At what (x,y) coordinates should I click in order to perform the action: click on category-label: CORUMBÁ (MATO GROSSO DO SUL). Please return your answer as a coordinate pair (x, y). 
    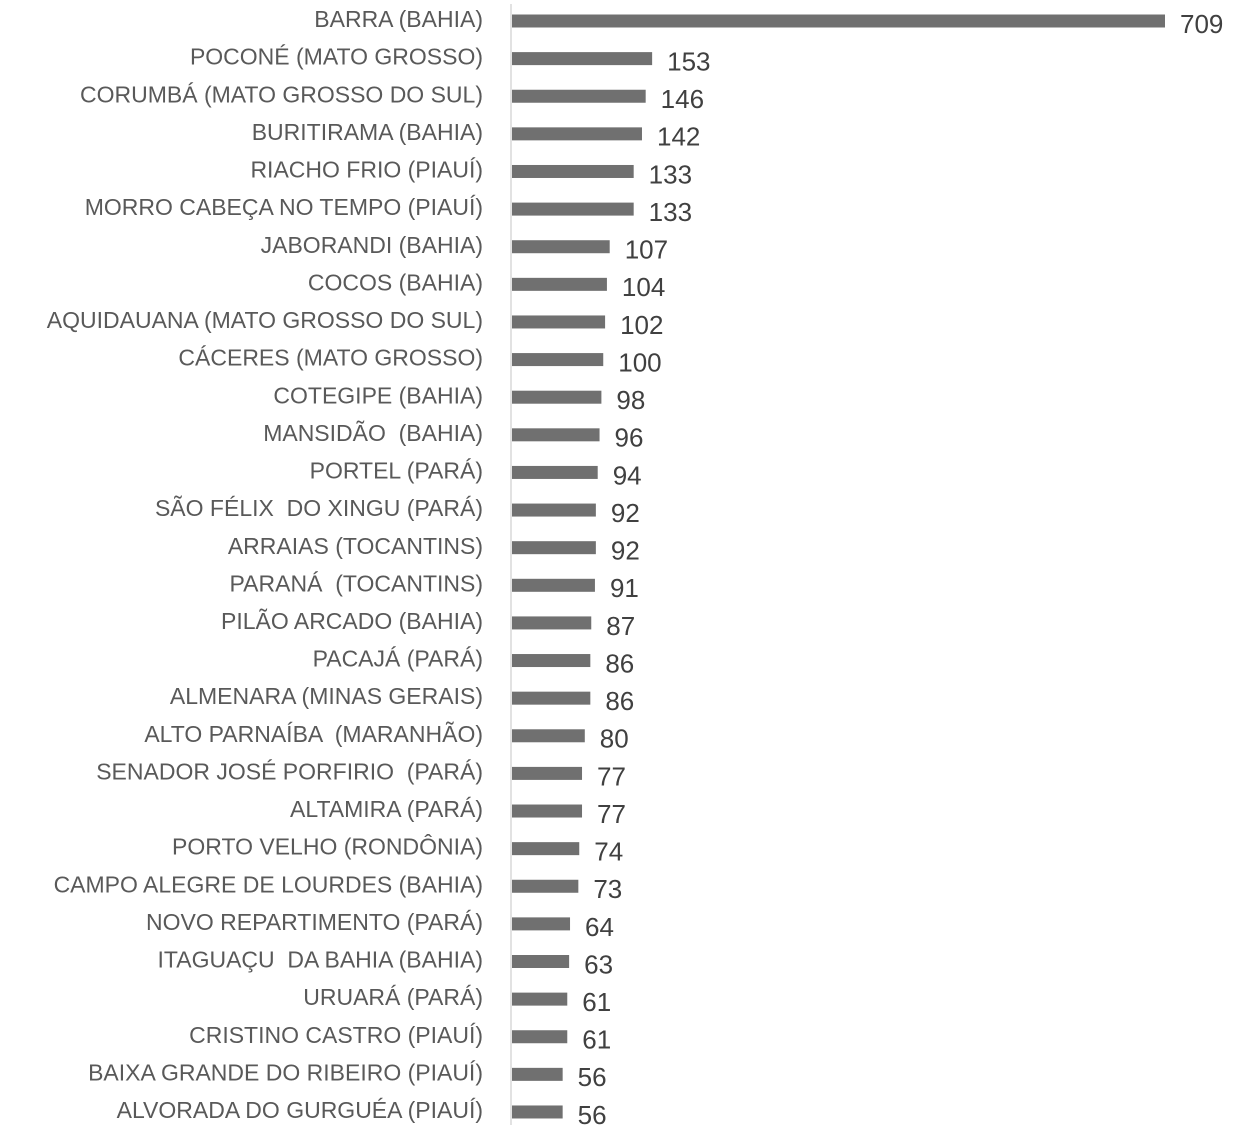
    Looking at the image, I should click on (281, 94).